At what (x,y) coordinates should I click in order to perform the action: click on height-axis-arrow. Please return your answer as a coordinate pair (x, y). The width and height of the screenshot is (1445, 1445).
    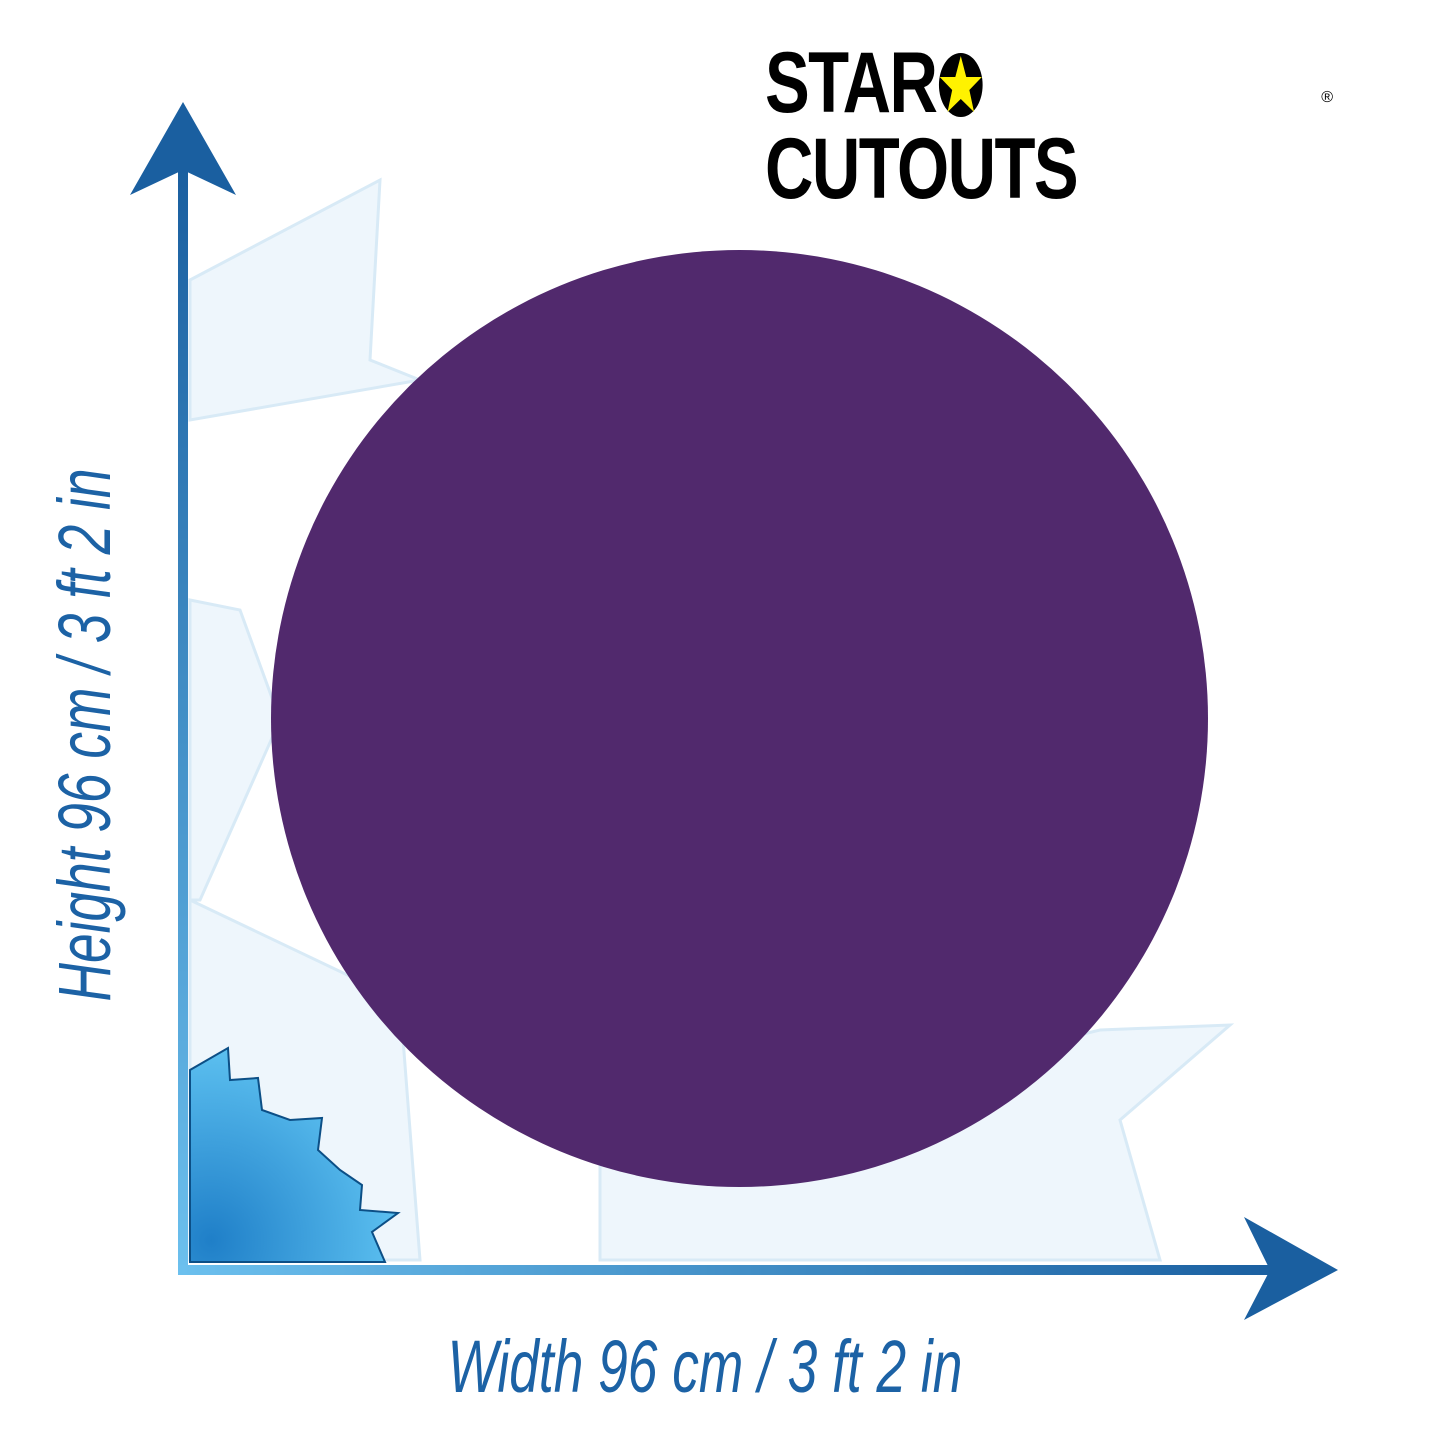
    Looking at the image, I should click on (183, 688).